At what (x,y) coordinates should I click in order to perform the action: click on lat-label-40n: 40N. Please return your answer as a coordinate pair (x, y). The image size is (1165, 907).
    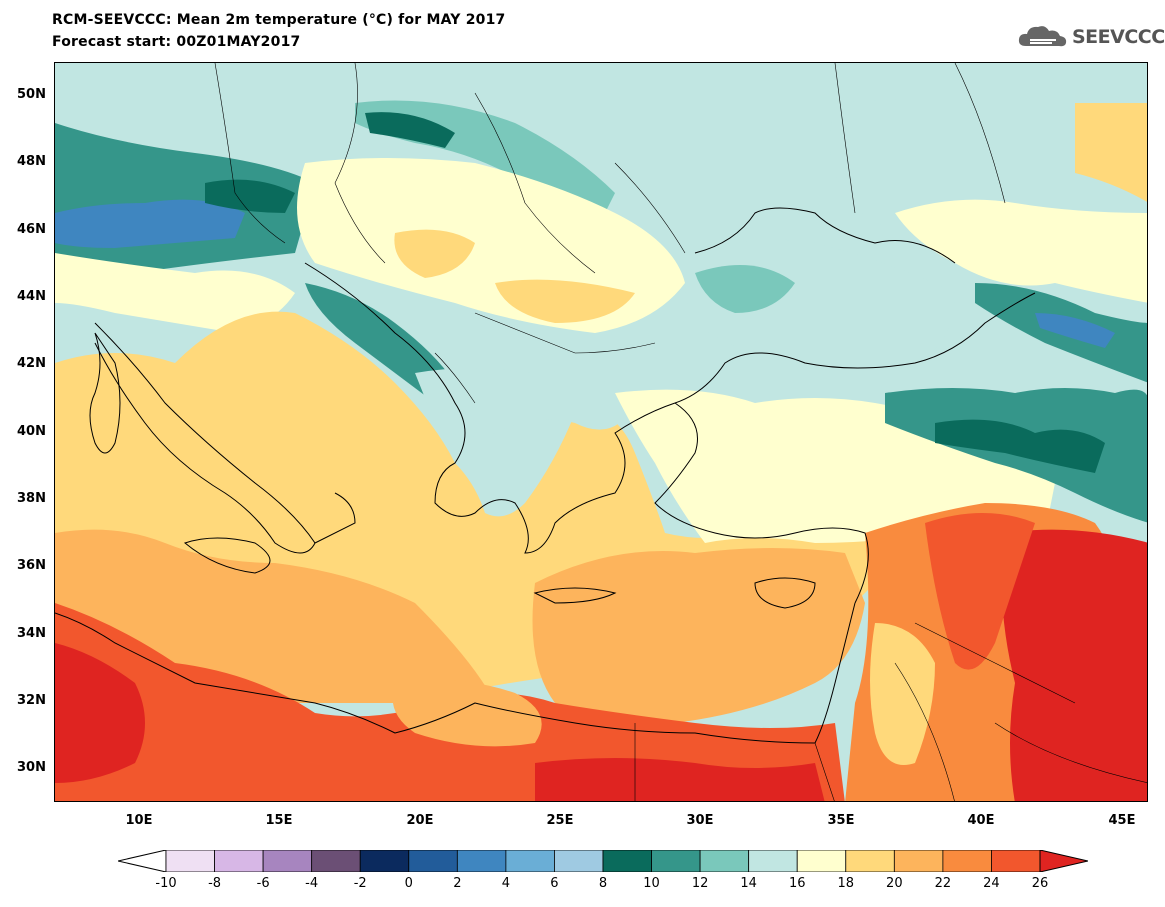
    Looking at the image, I should click on (31, 431).